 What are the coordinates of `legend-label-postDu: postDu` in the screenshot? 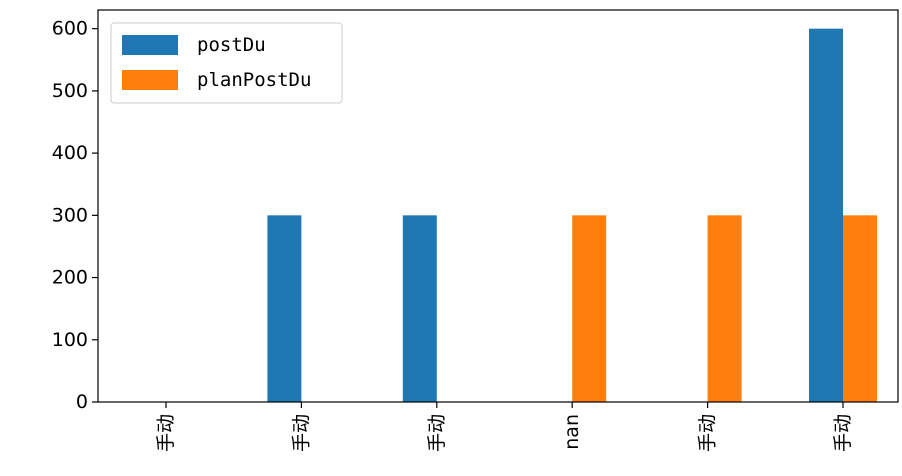 It's located at (231, 45).